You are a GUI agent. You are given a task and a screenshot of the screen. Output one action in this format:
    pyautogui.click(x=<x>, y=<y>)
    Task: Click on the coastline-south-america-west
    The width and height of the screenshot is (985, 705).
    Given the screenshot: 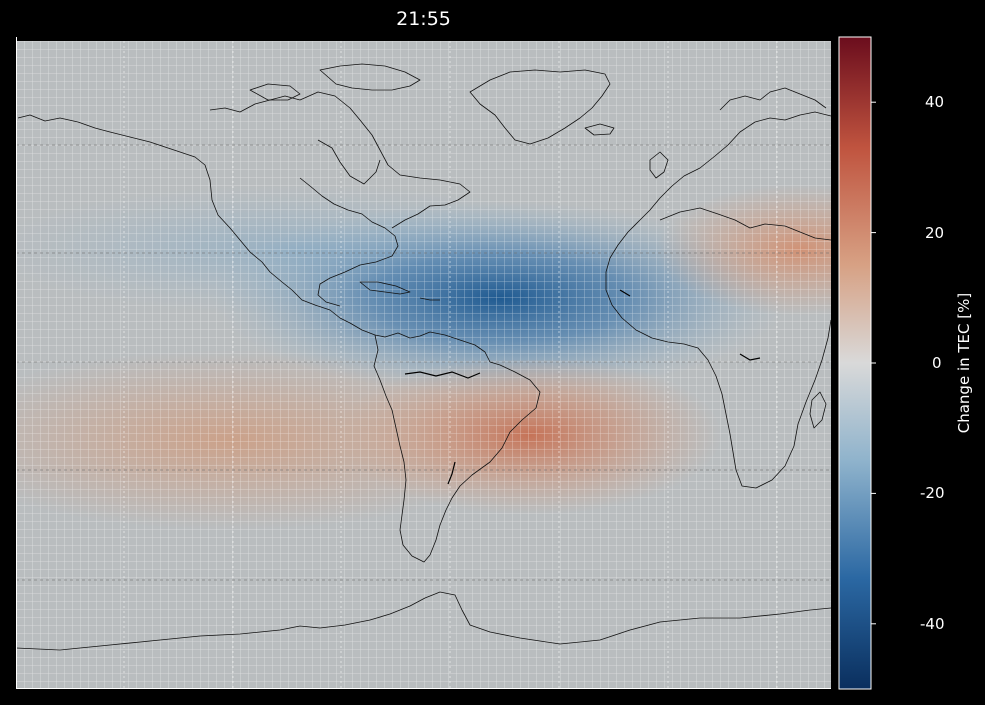 What is the action you would take?
    pyautogui.click(x=402, y=448)
    